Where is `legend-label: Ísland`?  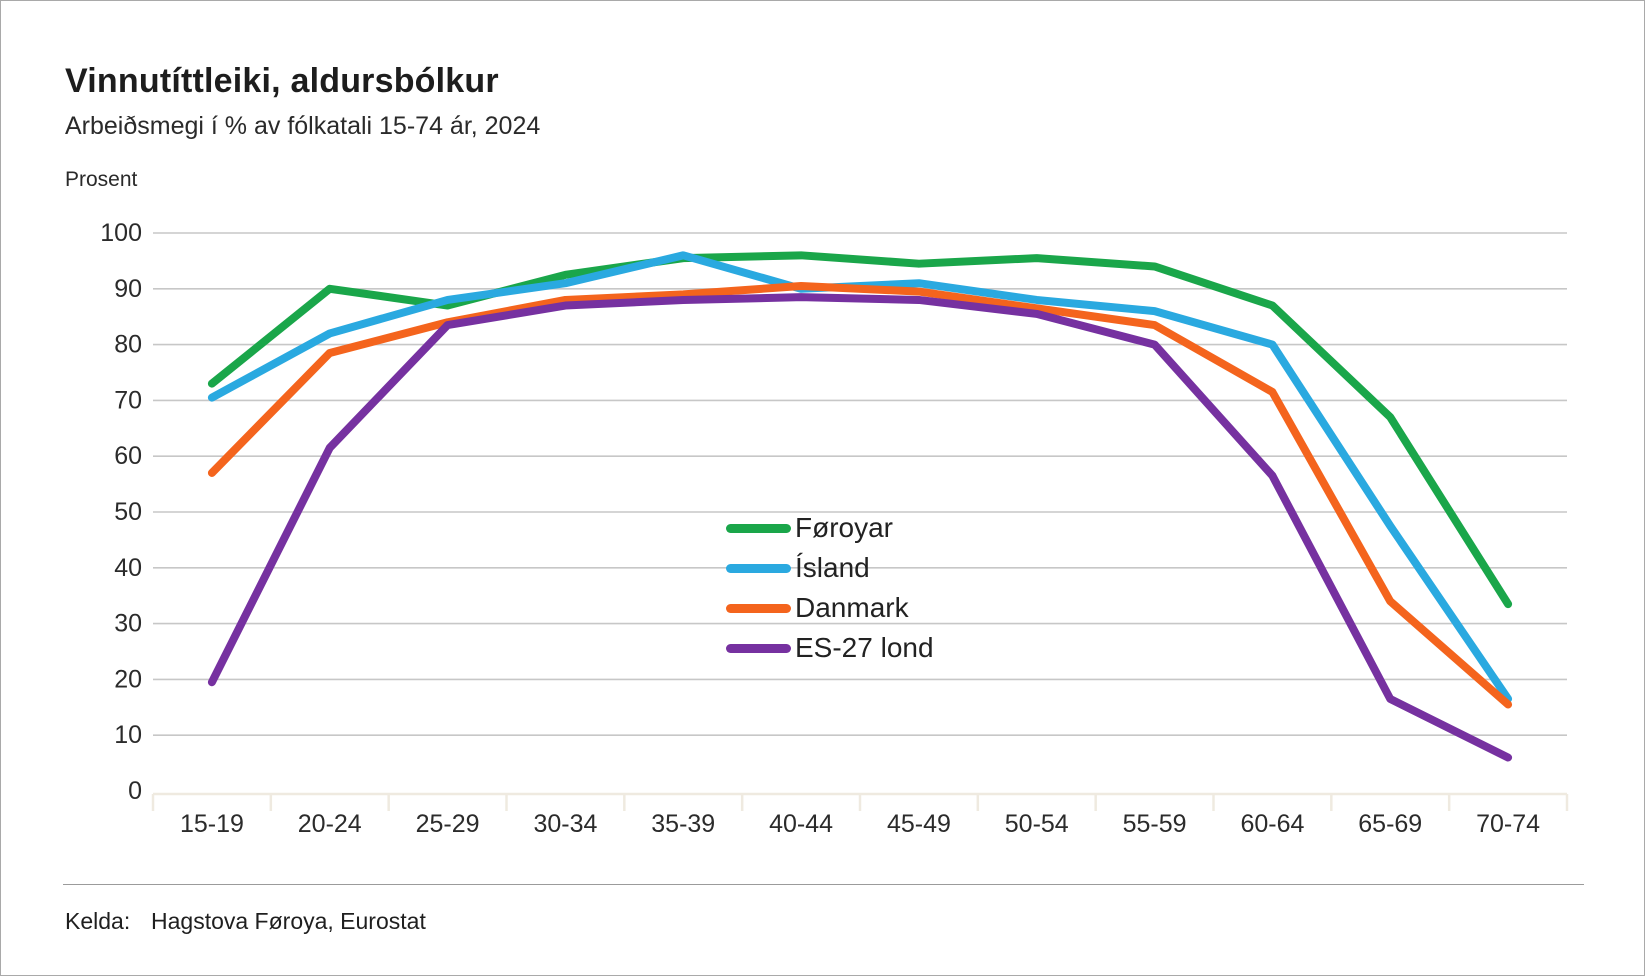
legend-label: Ísland is located at coordinates (832, 567).